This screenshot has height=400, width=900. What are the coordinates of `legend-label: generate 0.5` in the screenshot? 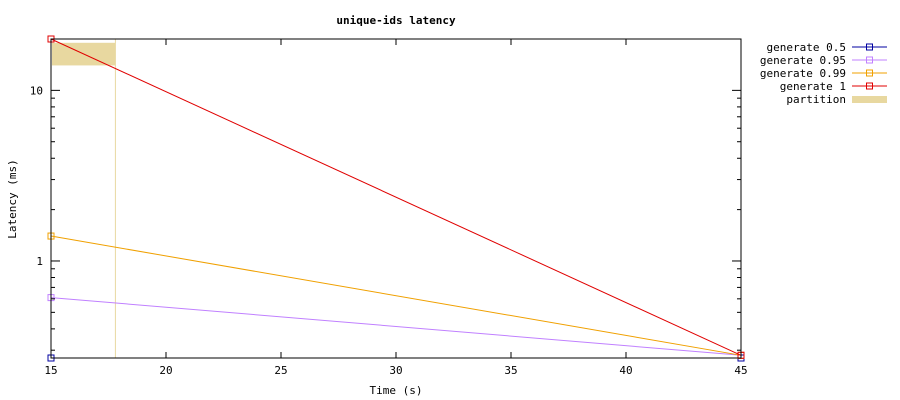 It's located at (806, 47).